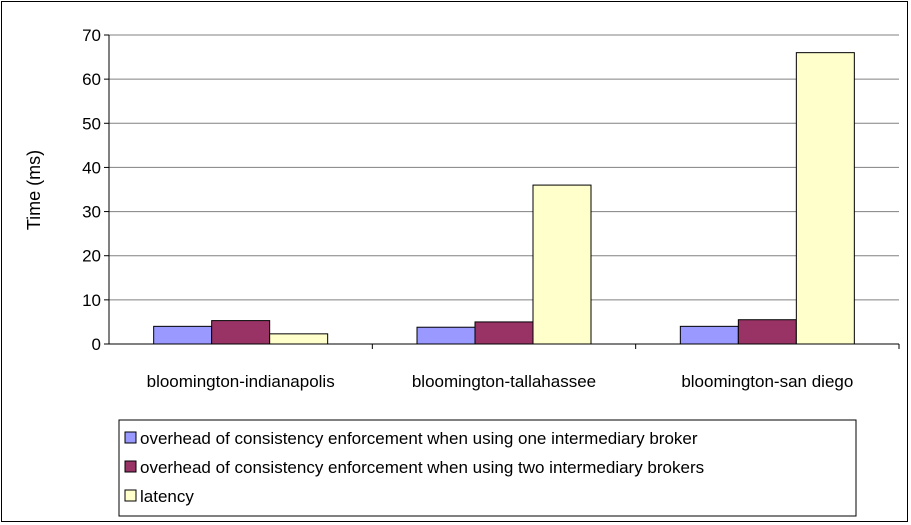  What do you see at coordinates (91, 167) in the screenshot?
I see `y-tick-label: 40` at bounding box center [91, 167].